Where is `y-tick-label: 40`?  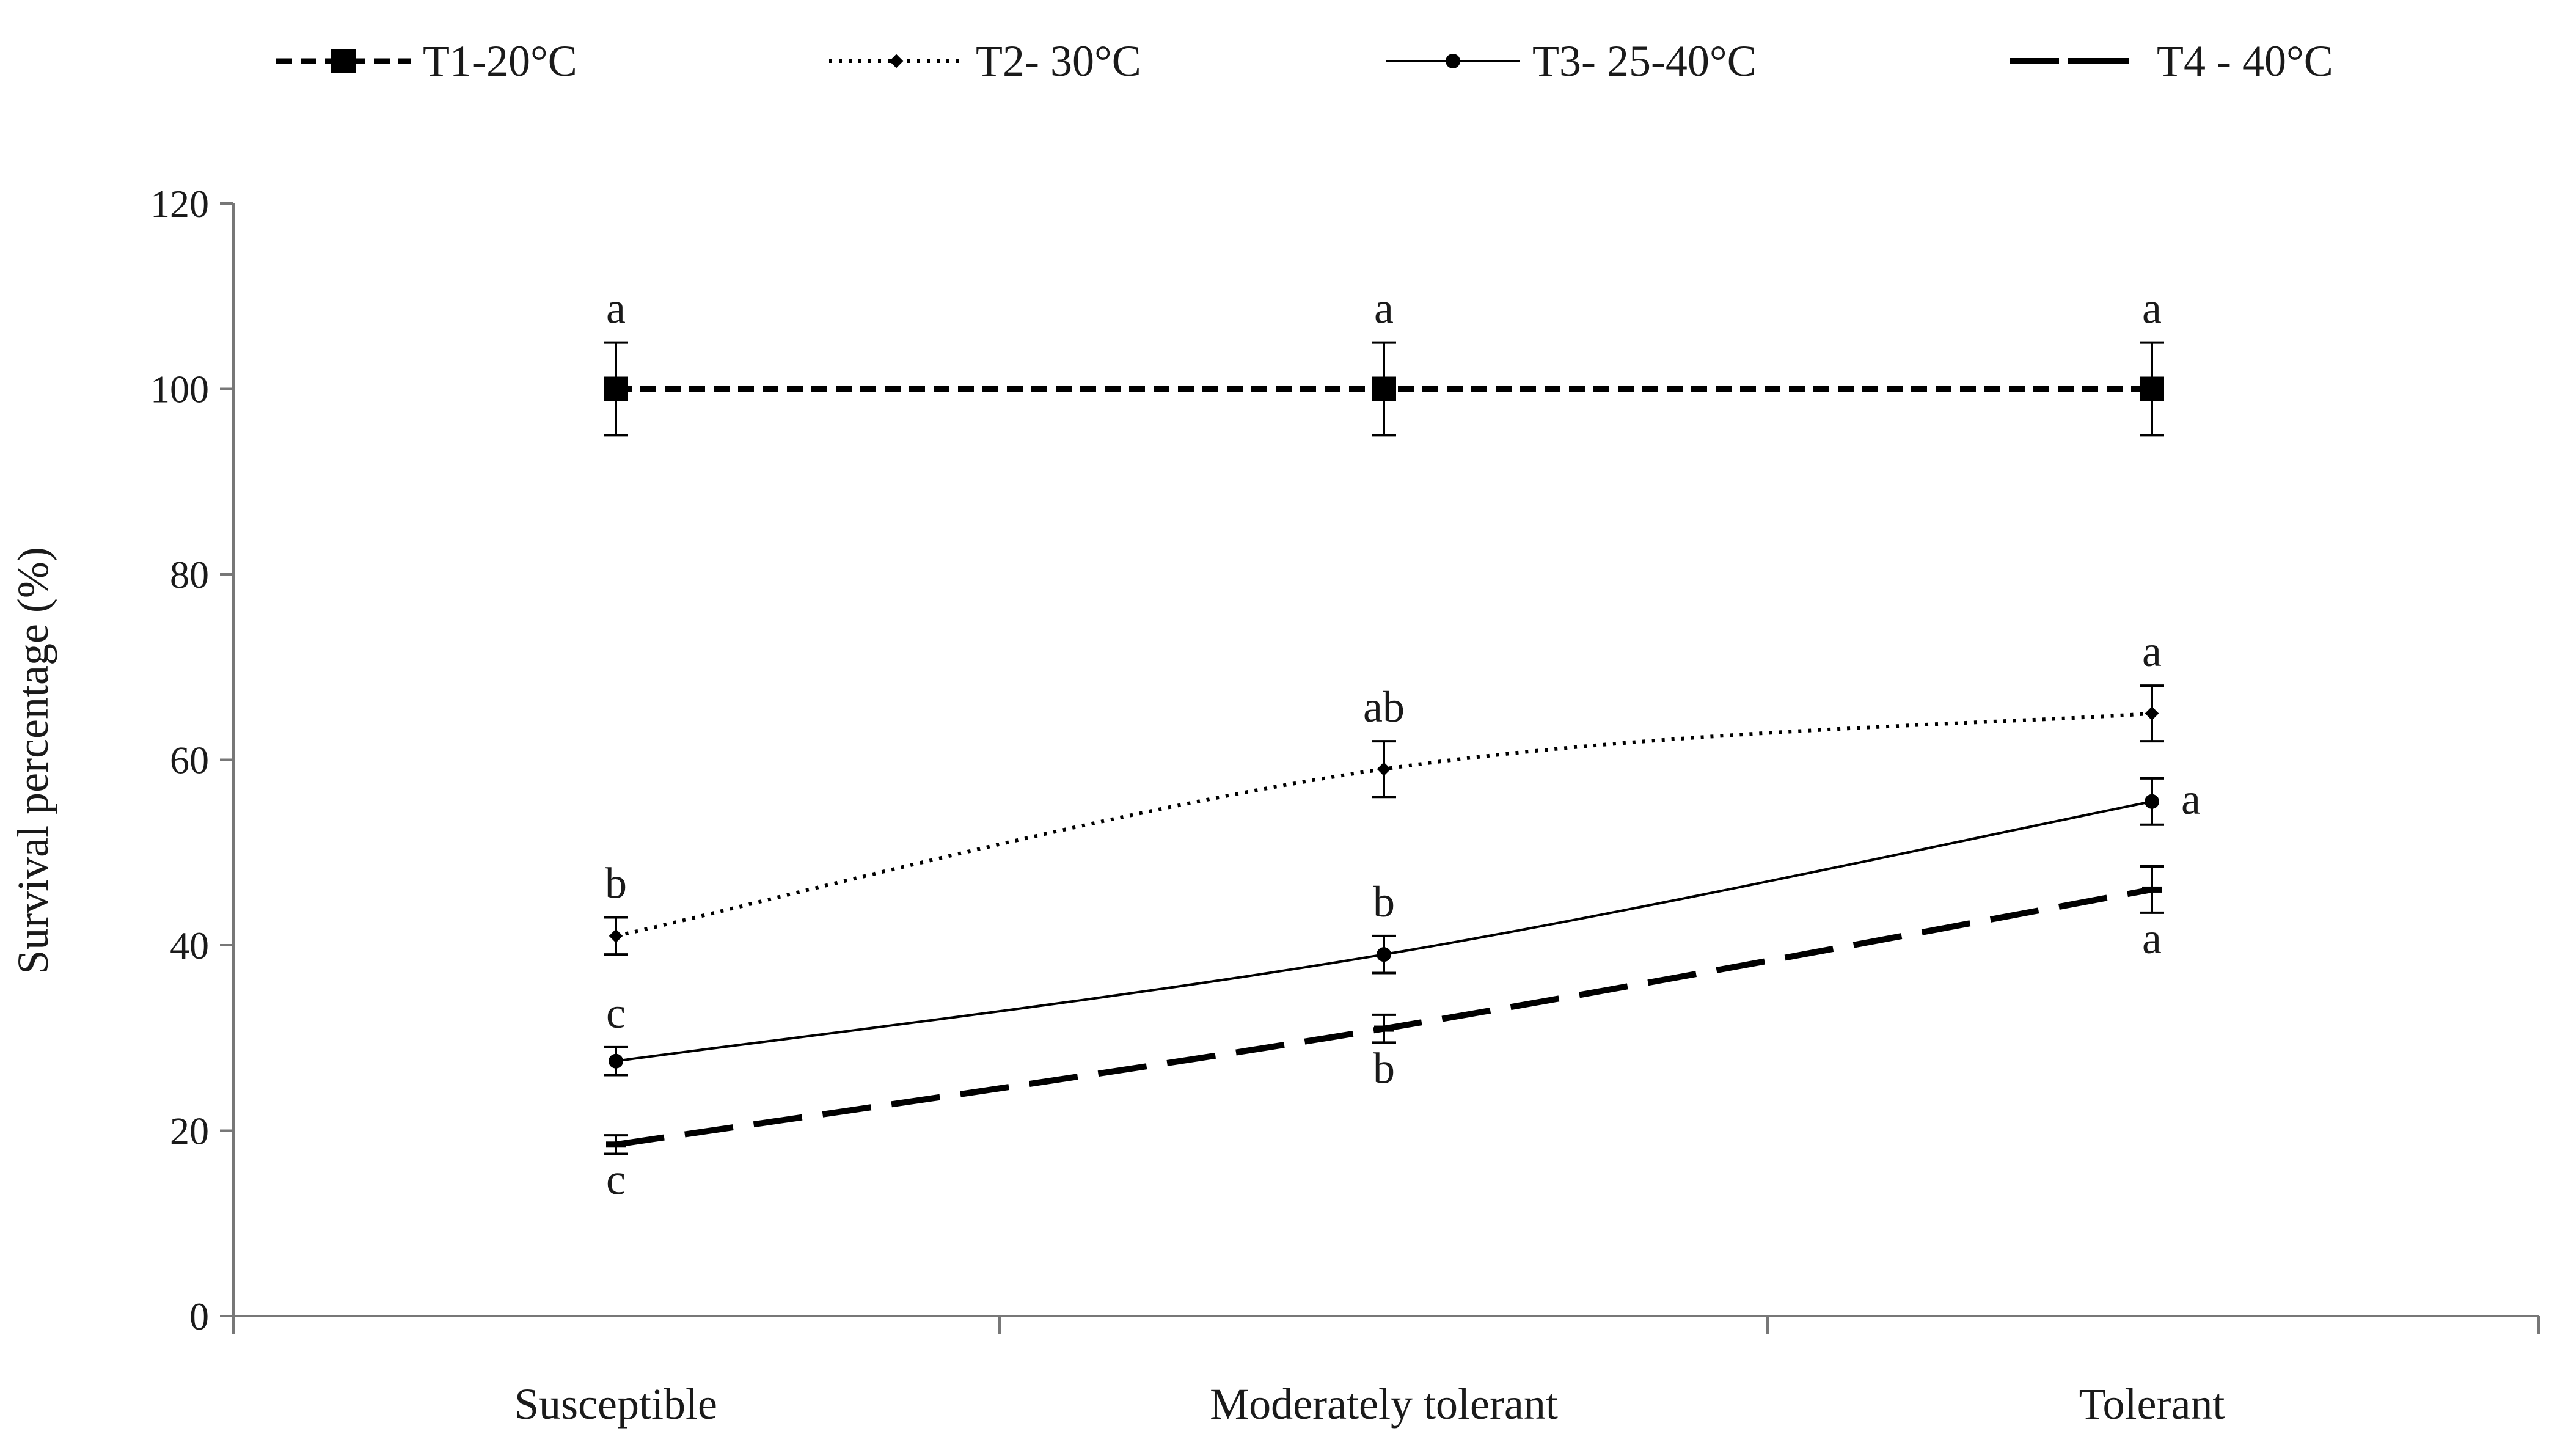
y-tick-label: 40 is located at coordinates (189, 945).